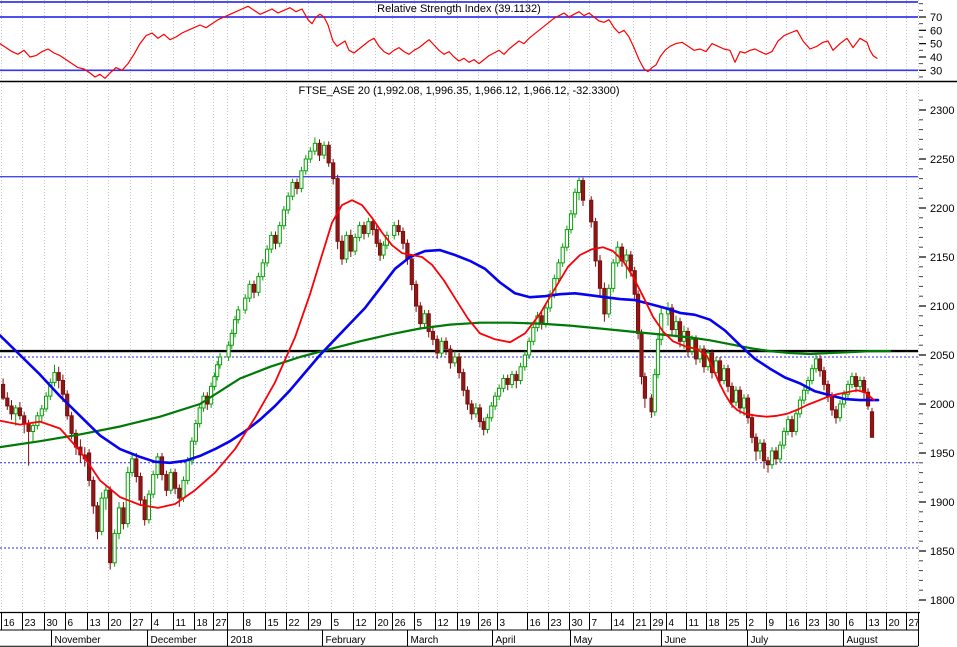  What do you see at coordinates (642, 623) in the screenshot?
I see `week-tick-label: 21` at bounding box center [642, 623].